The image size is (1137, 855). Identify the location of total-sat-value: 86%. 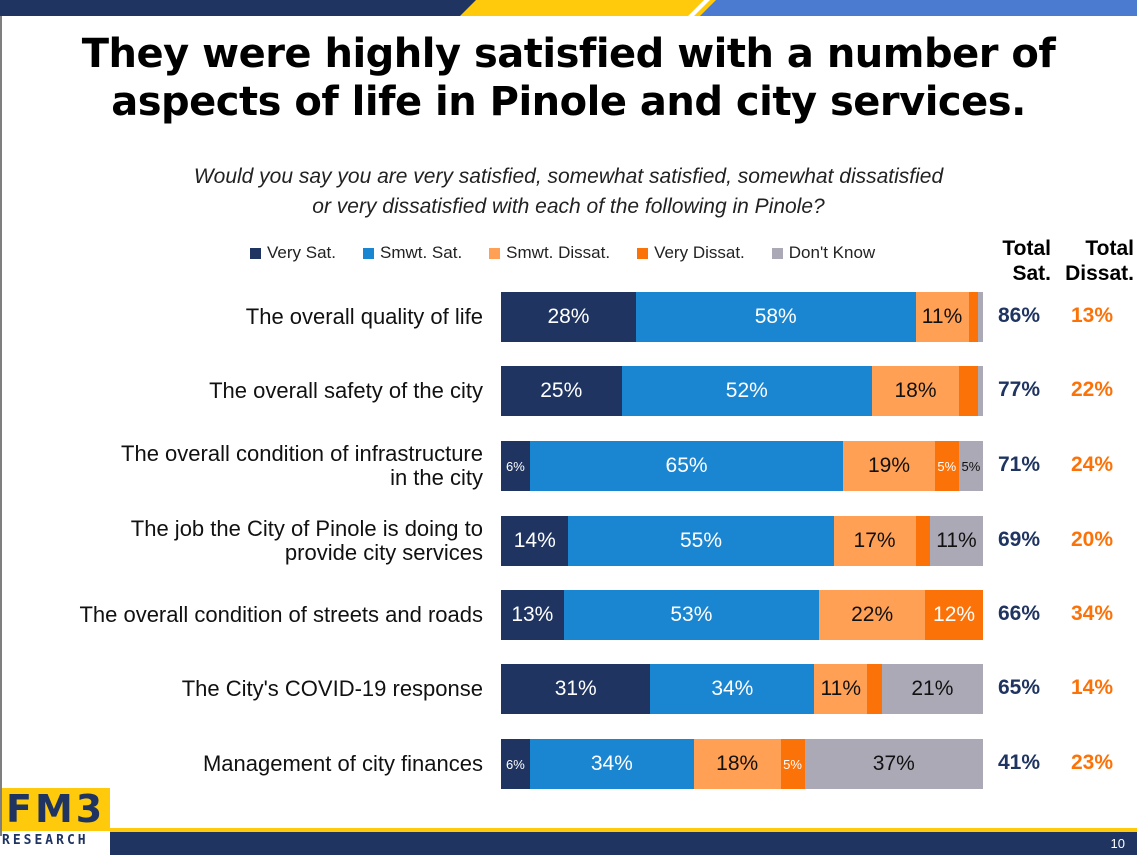
(1019, 315).